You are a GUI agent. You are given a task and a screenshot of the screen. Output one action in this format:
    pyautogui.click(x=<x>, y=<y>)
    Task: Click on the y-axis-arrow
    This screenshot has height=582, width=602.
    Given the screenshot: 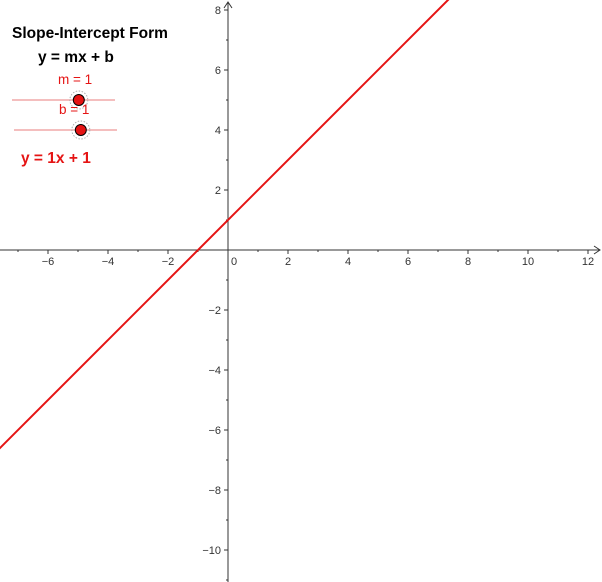 What is the action you would take?
    pyautogui.click(x=228, y=5)
    